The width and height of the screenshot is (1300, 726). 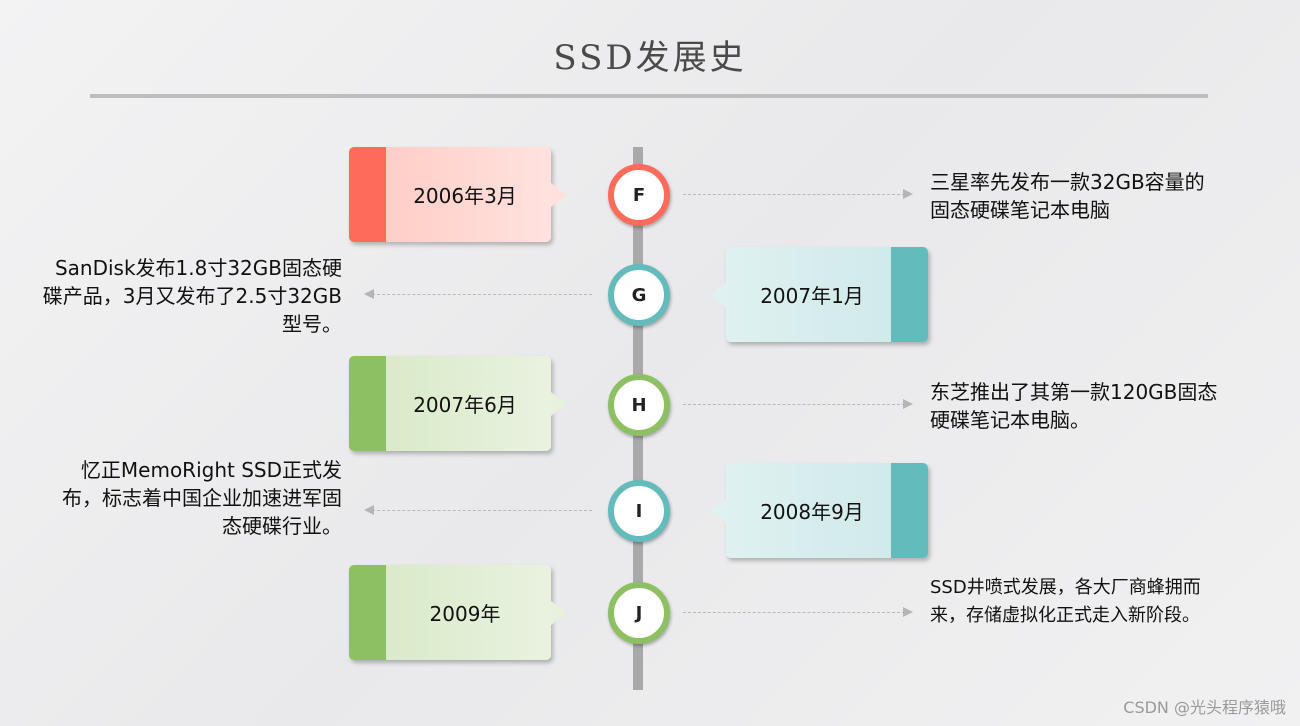 What do you see at coordinates (639, 613) in the screenshot?
I see `timeline-node-j: J` at bounding box center [639, 613].